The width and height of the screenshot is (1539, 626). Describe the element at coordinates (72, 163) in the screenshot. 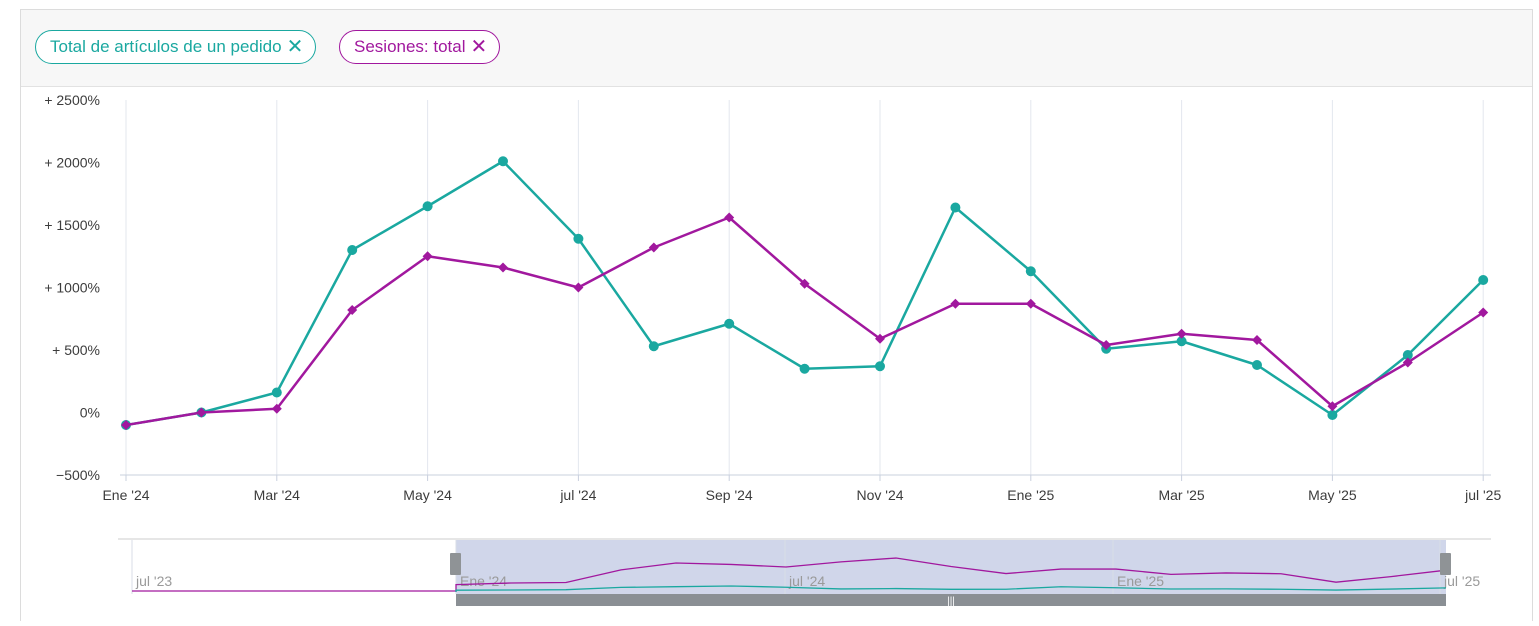

I see `y-tick-label: + 2000%` at that location.